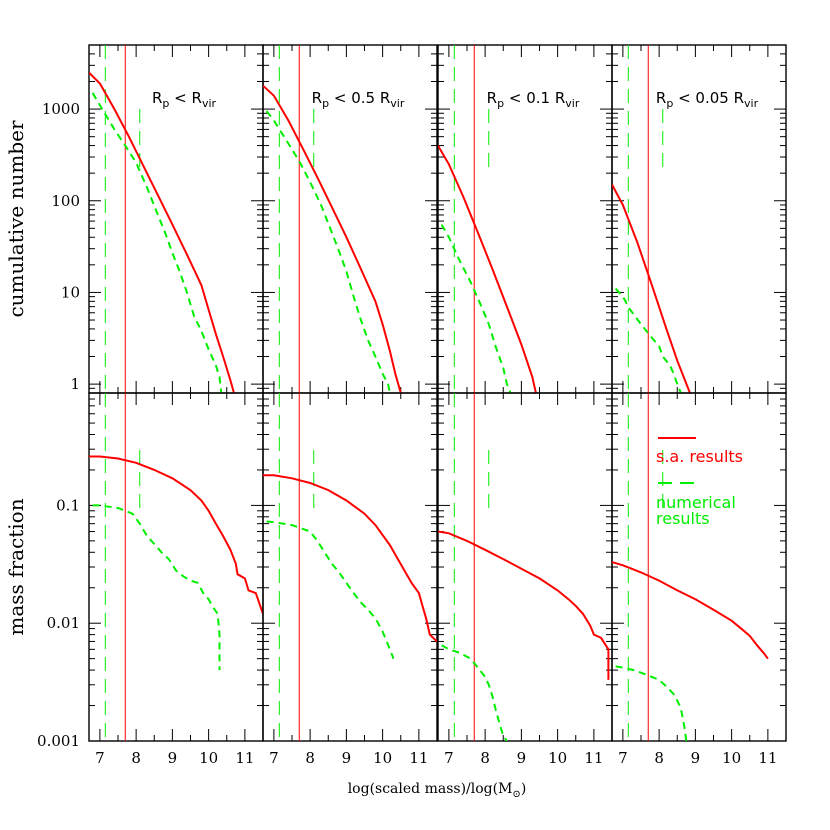  I want to click on panel-r1-c0, so click(176, 567).